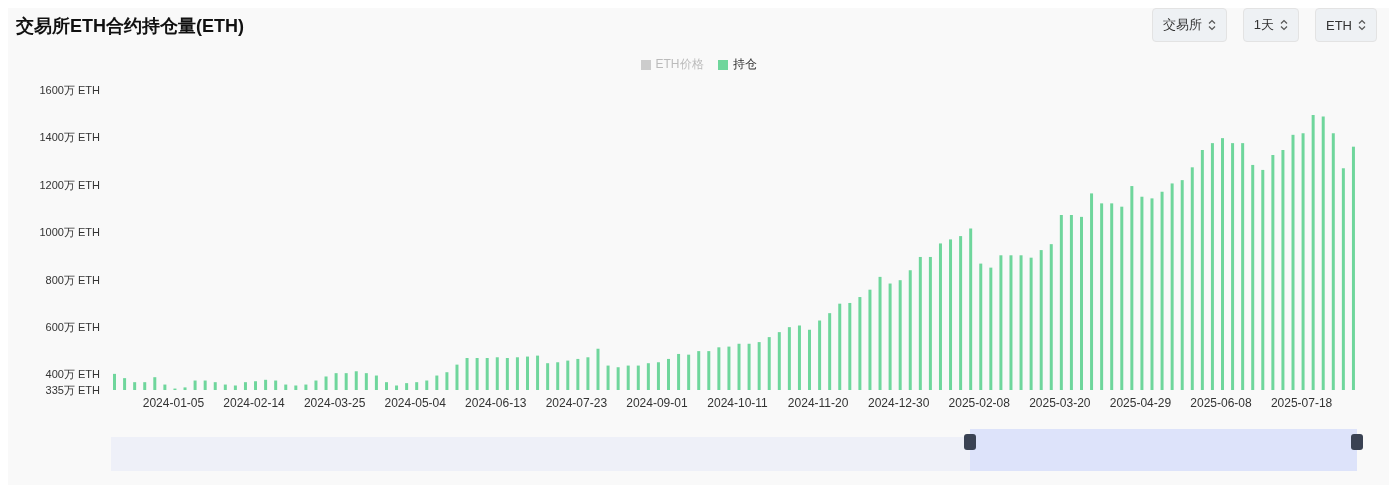 This screenshot has width=1397, height=493. Describe the element at coordinates (1301, 402) in the screenshot. I see `x-tick-label: 2025-07-18` at that location.